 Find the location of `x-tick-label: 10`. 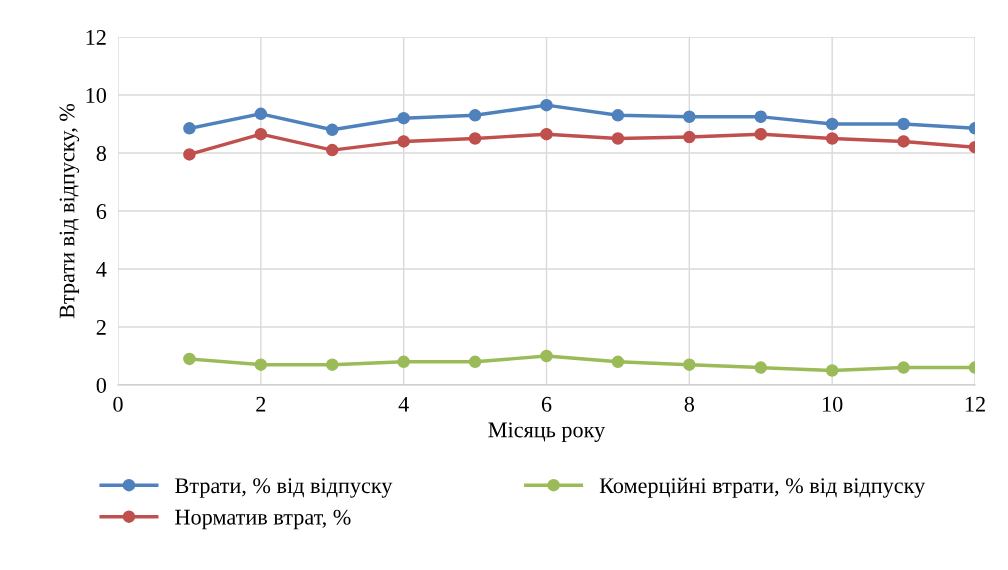

x-tick-label: 10 is located at coordinates (833, 404).